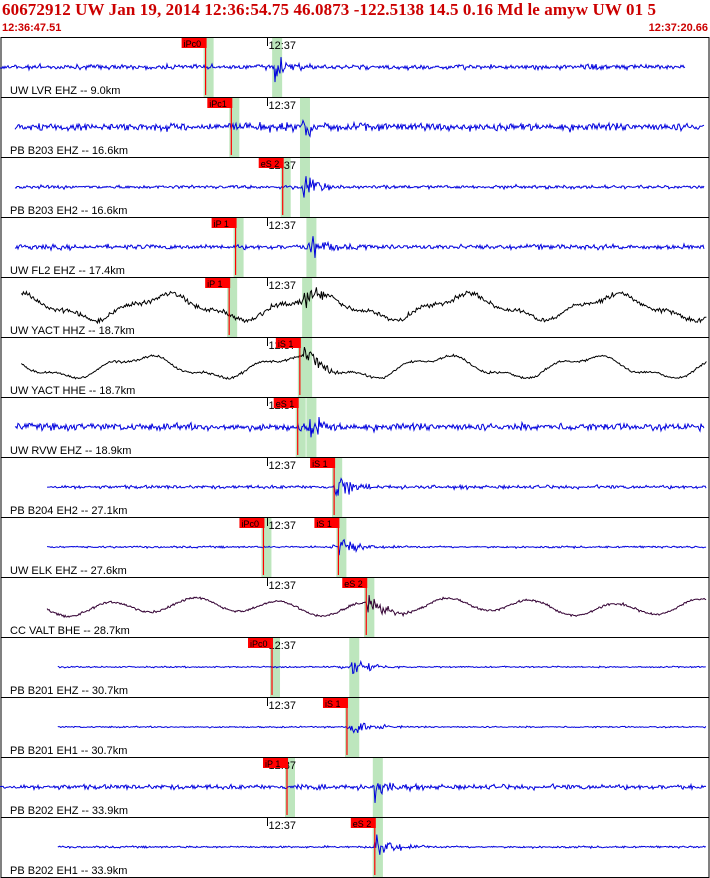 This screenshot has height=878, width=710. What do you see at coordinates (678, 28) in the screenshot?
I see `end-time-label: 12:37:20.66` at bounding box center [678, 28].